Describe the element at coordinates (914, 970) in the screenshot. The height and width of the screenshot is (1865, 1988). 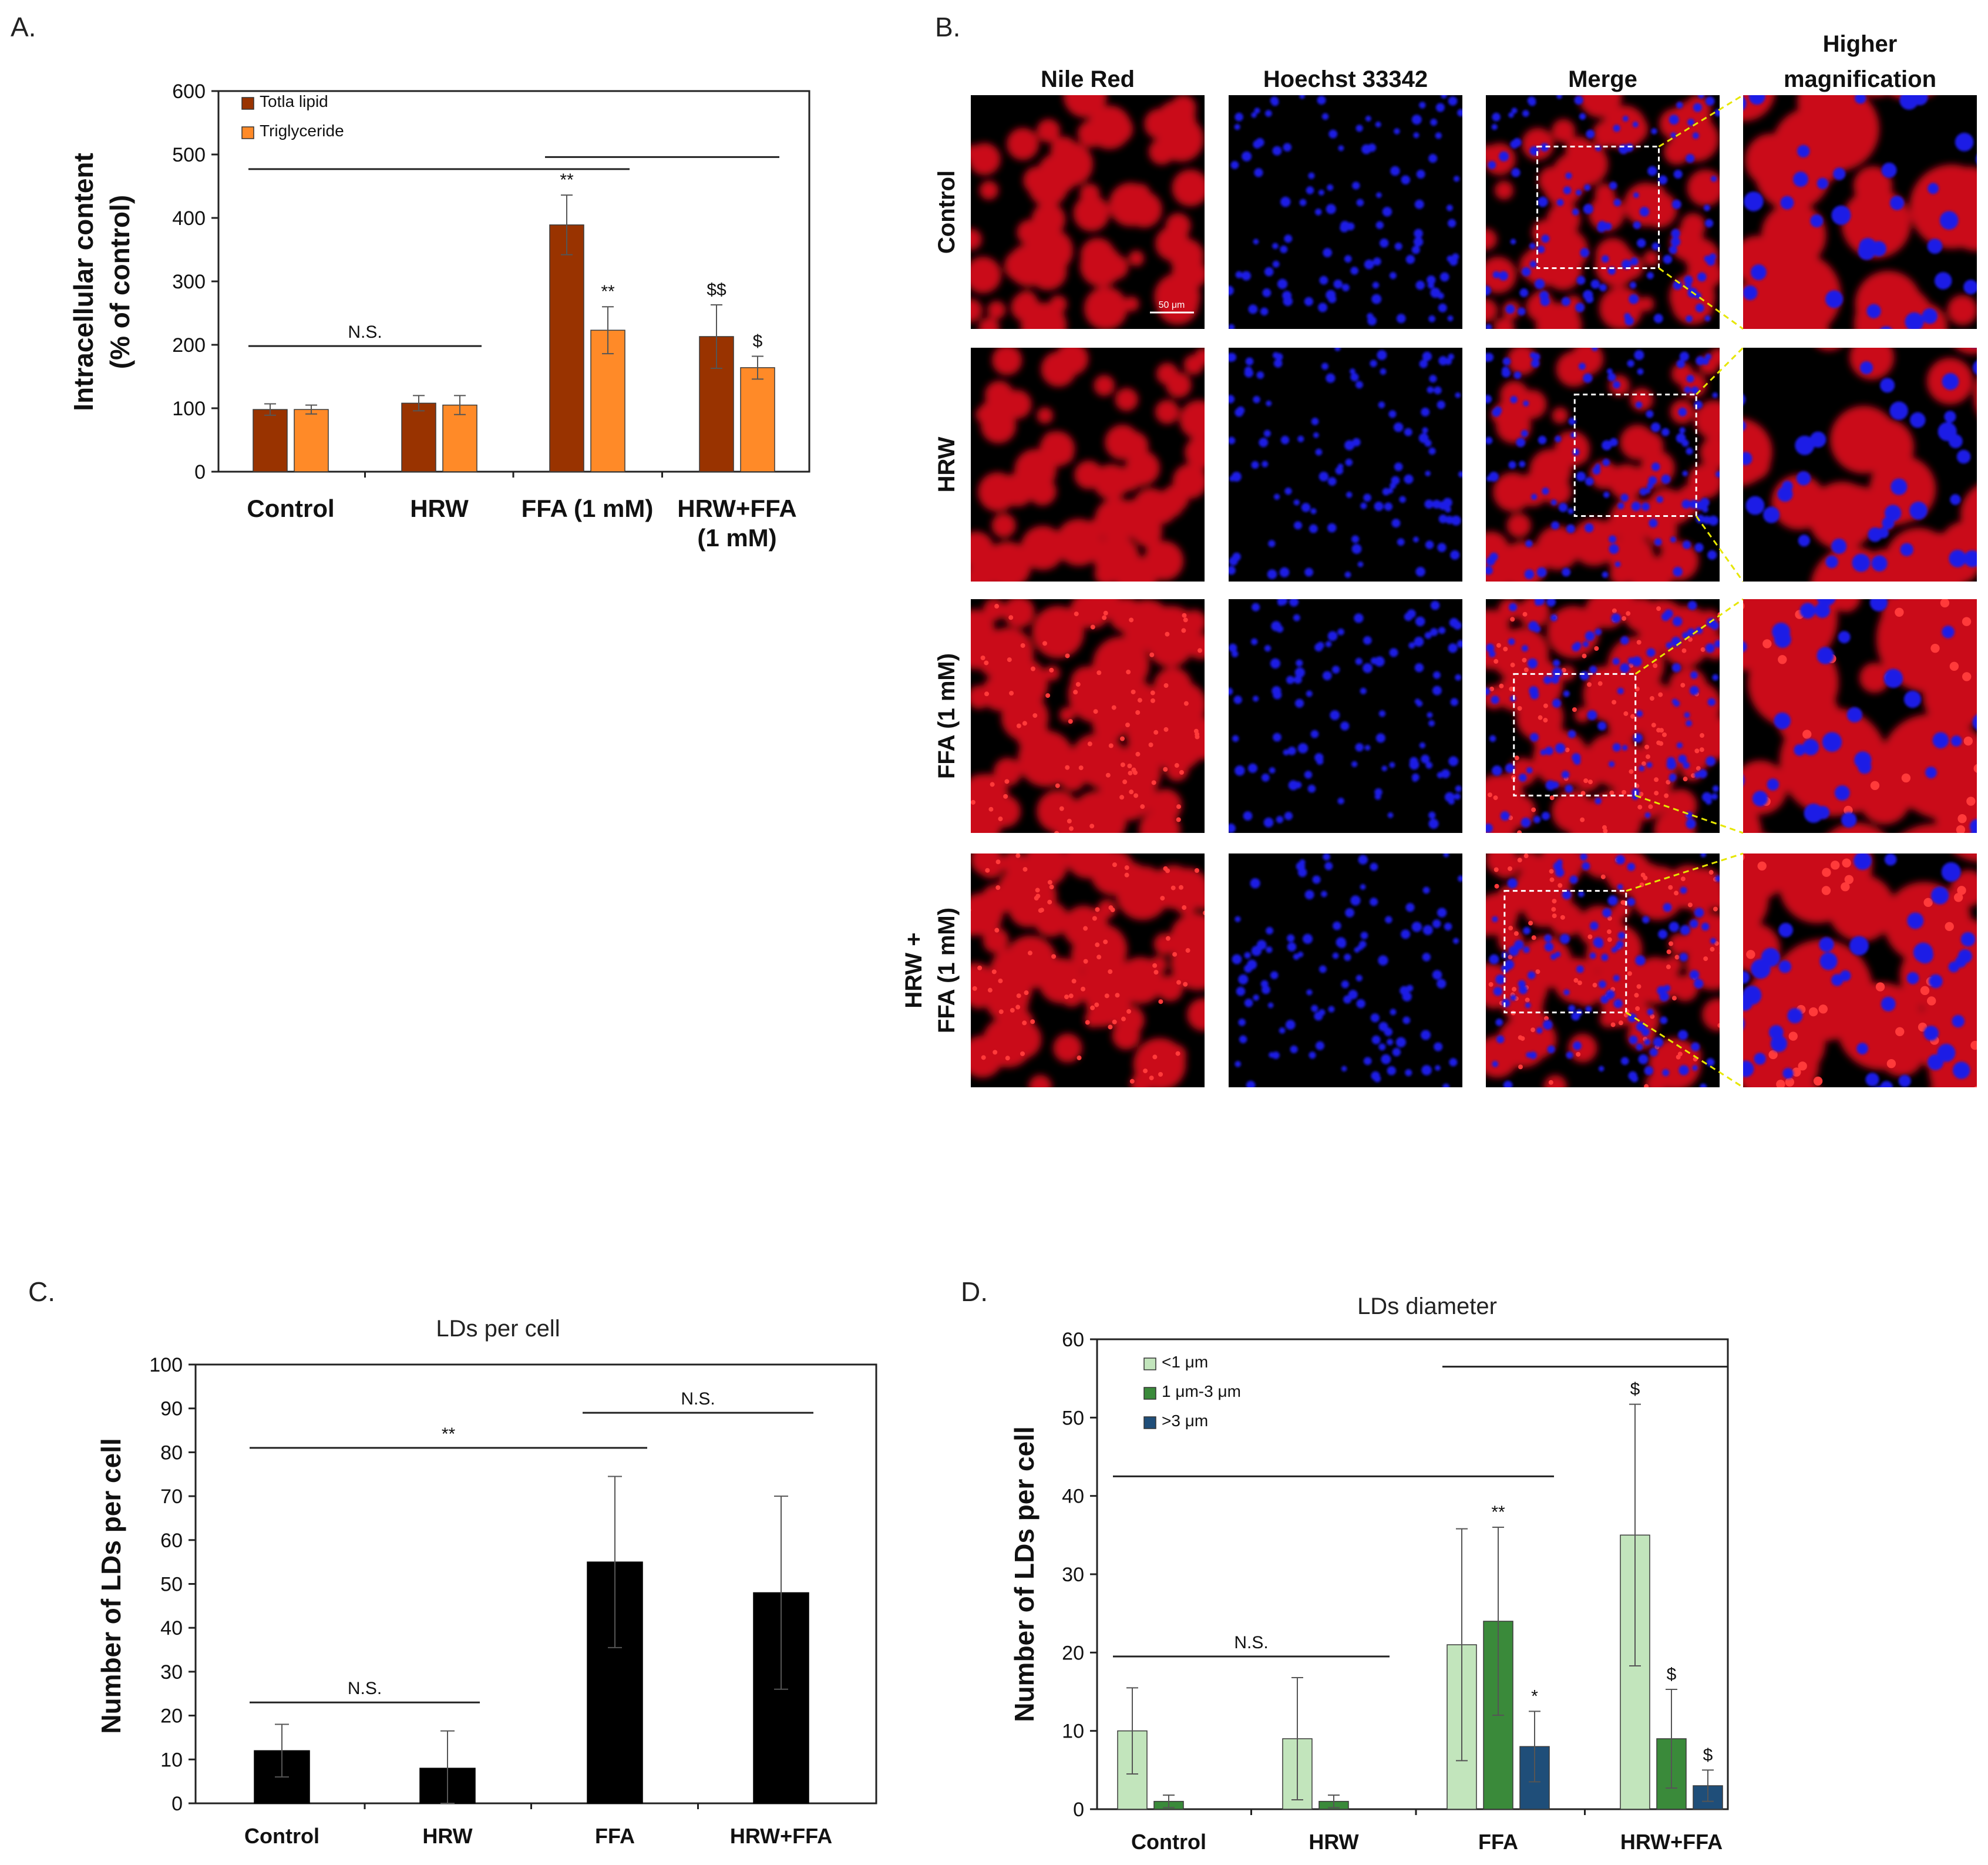
I see `row-label: HRW +` at that location.